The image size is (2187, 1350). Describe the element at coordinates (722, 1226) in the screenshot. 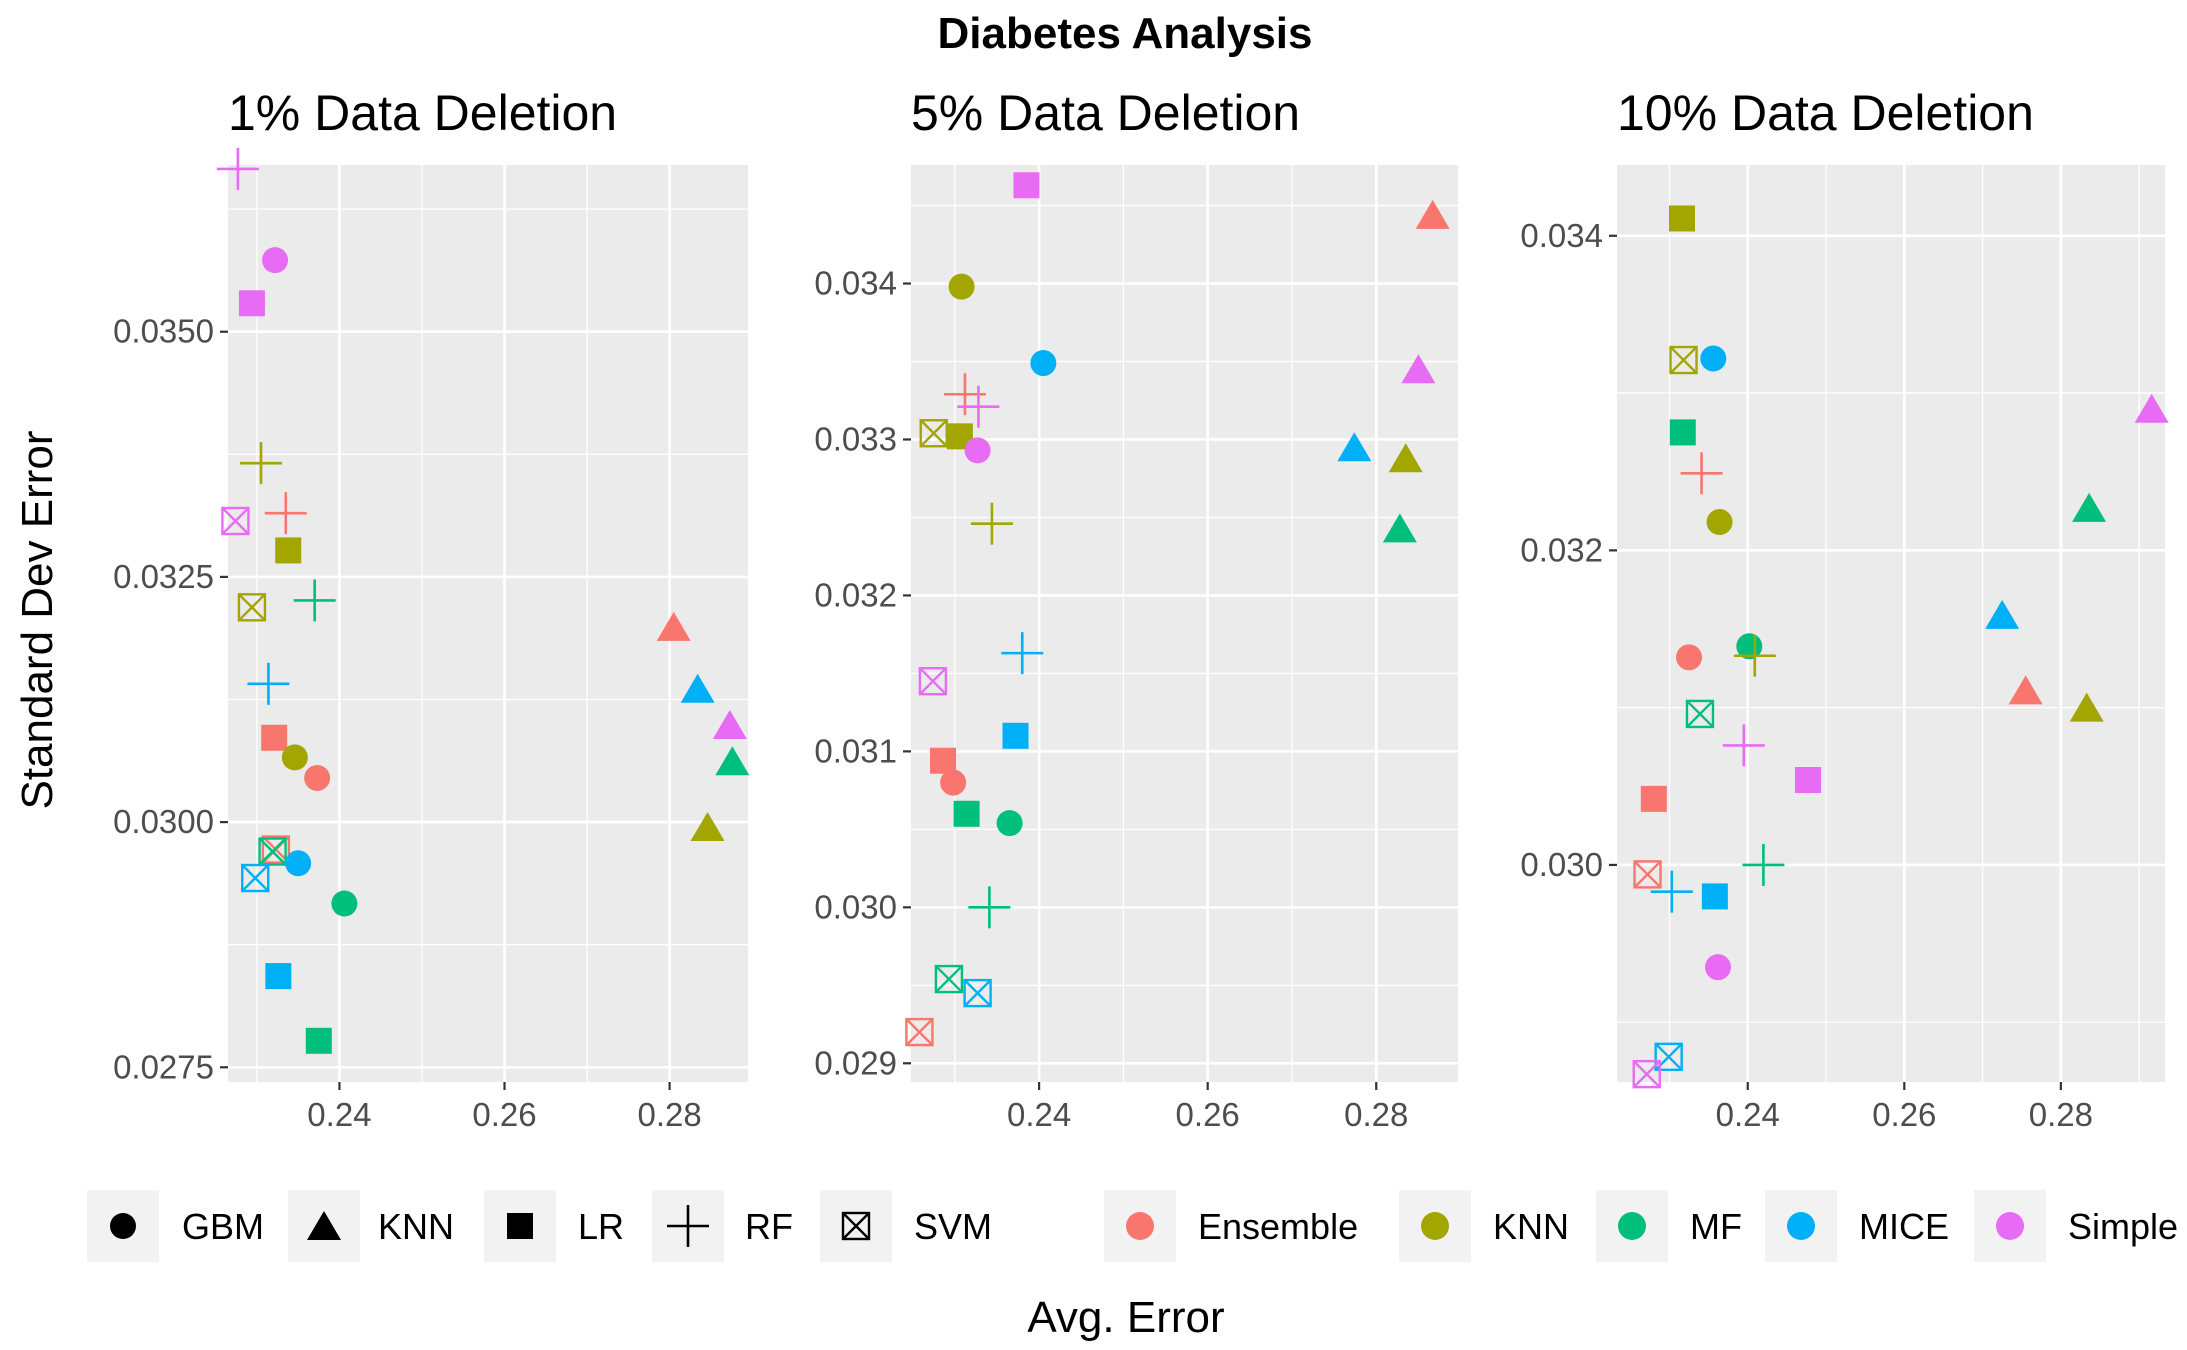

I see `legend-item-rf: RF` at that location.